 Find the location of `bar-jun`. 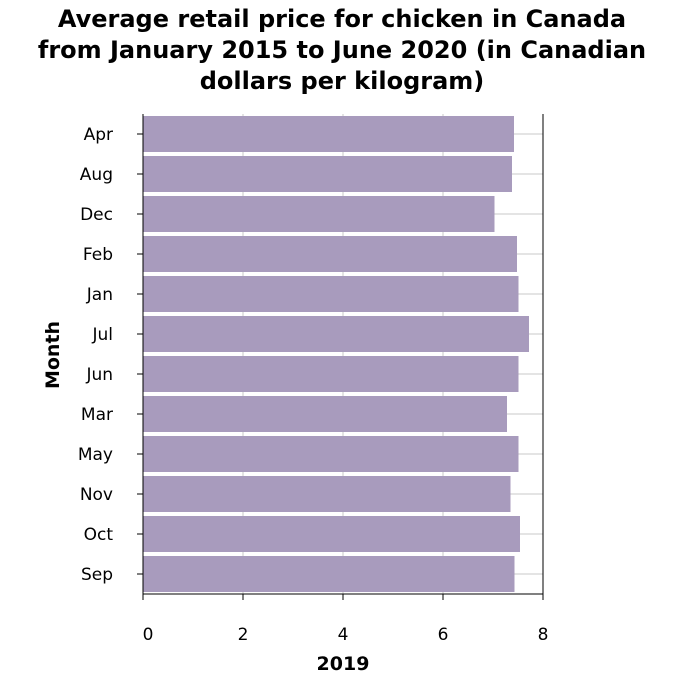

bar-jun is located at coordinates (331, 374).